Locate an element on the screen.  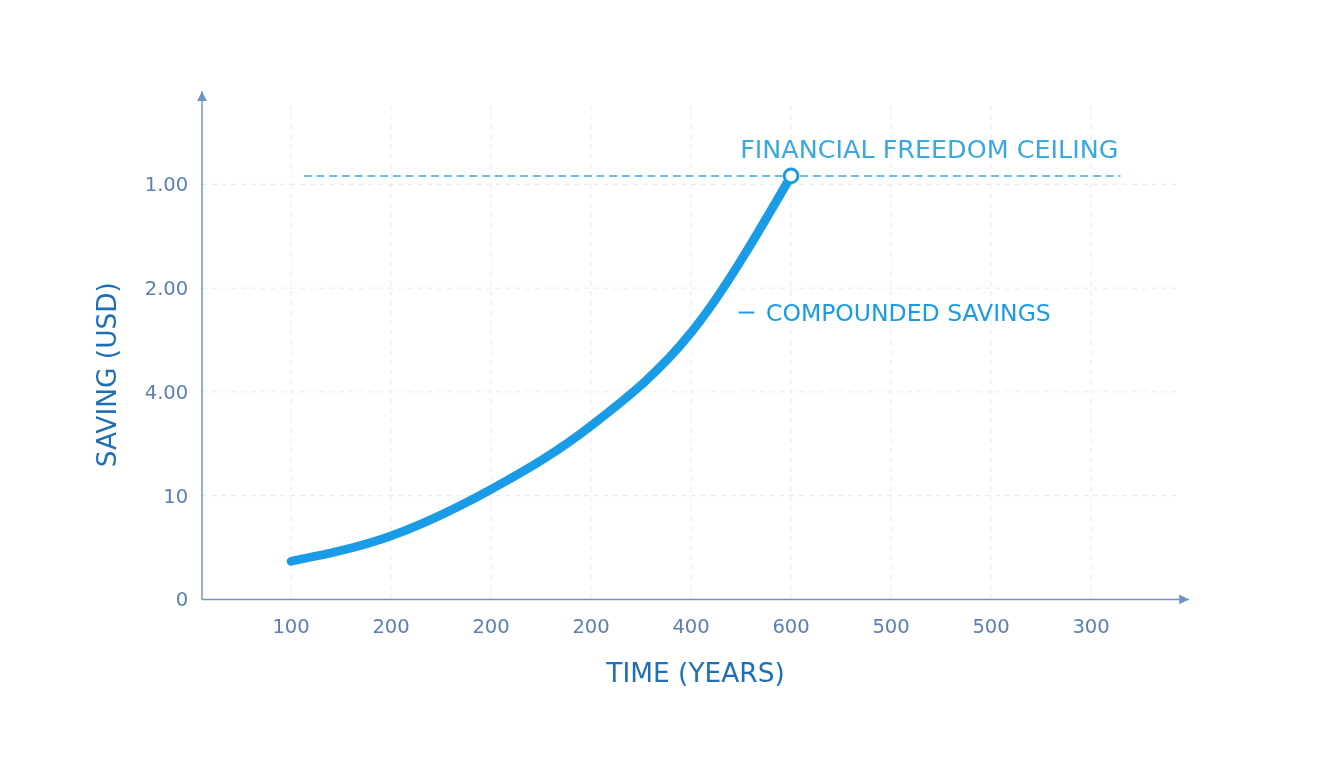
x-tick-label: 300 is located at coordinates (1091, 626).